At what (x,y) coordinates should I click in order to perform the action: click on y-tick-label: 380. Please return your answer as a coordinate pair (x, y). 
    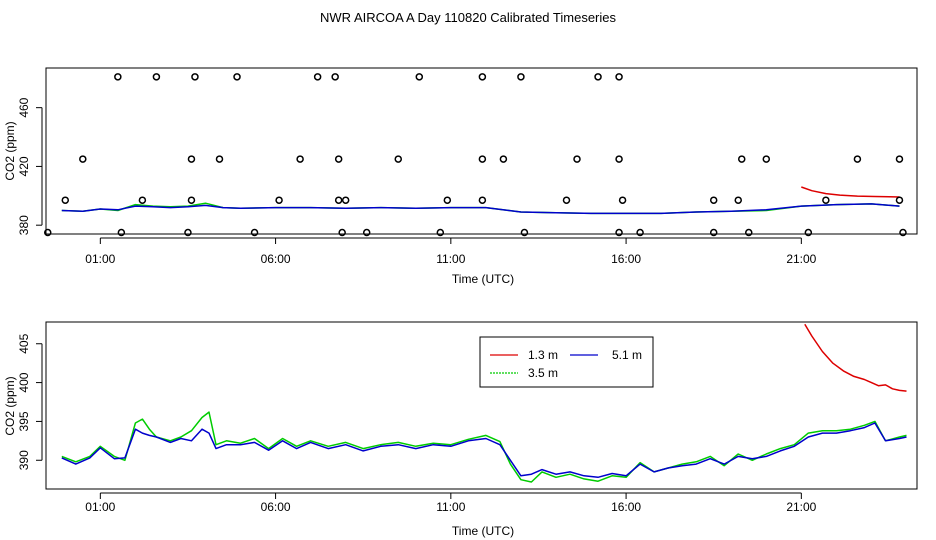
    Looking at the image, I should click on (24, 225).